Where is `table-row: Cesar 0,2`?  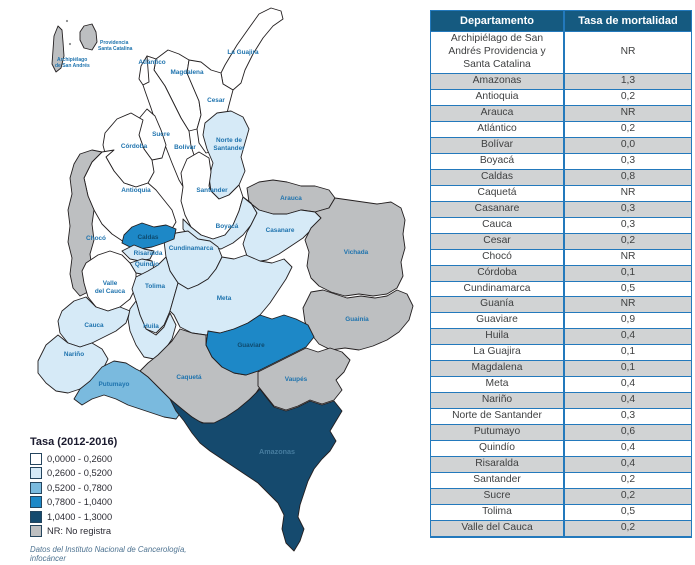
table-row: Cesar 0,2 is located at coordinates (561, 241).